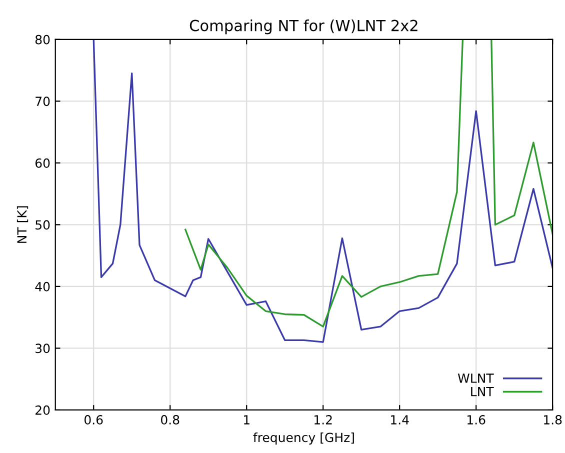 The width and height of the screenshot is (565, 453). I want to click on x-tick-label: 1.6, so click(477, 419).